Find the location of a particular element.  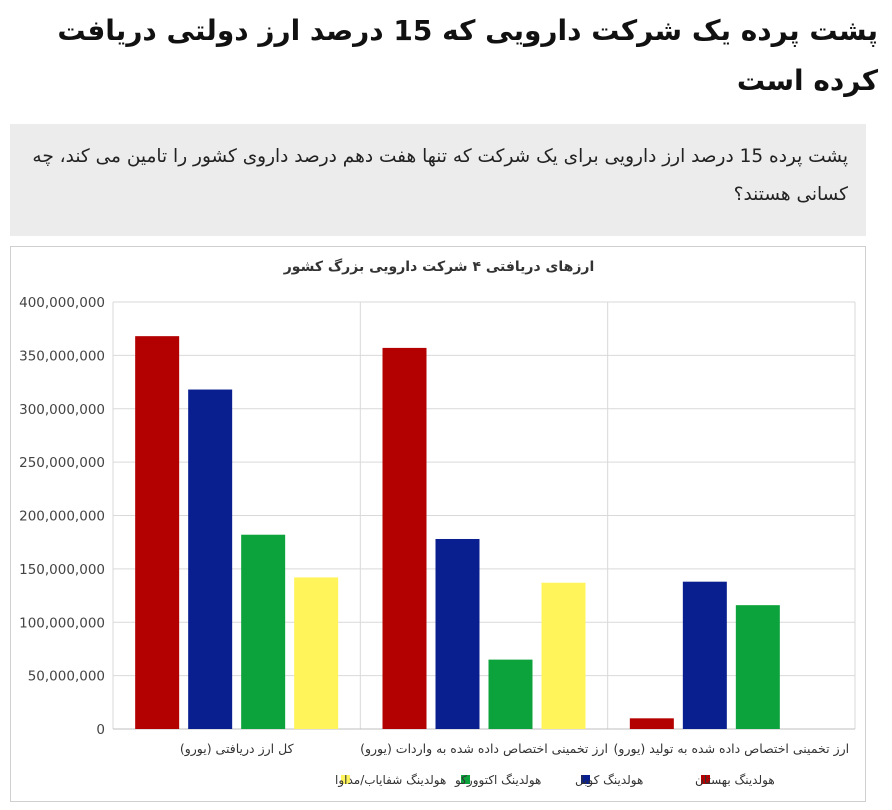

y-tick-label: 200,000,000 is located at coordinates (62, 517).